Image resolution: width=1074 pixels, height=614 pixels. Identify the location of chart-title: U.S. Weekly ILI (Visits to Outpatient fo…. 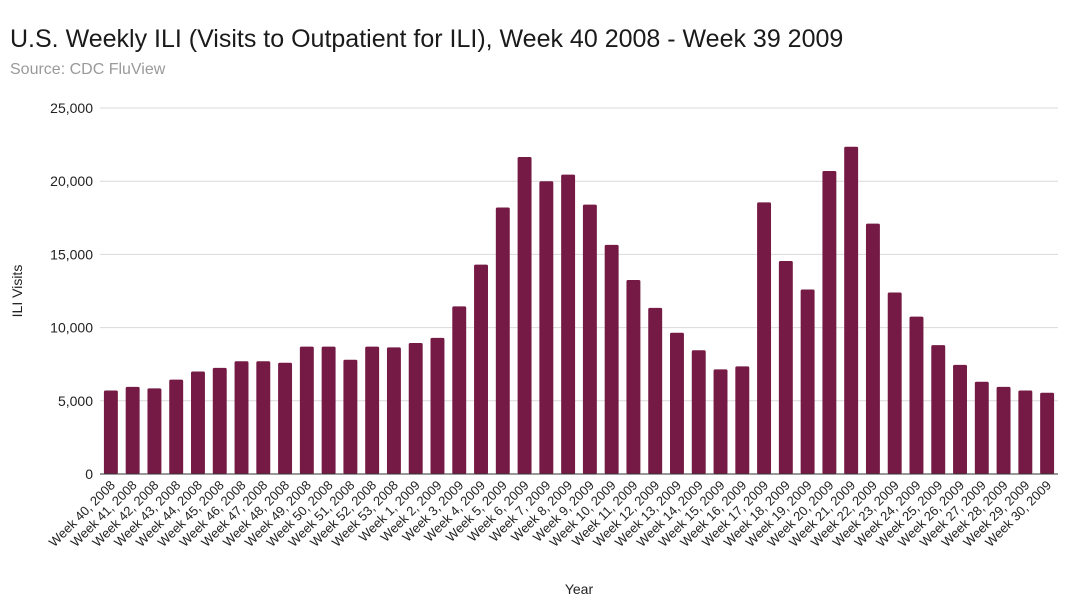
(427, 39).